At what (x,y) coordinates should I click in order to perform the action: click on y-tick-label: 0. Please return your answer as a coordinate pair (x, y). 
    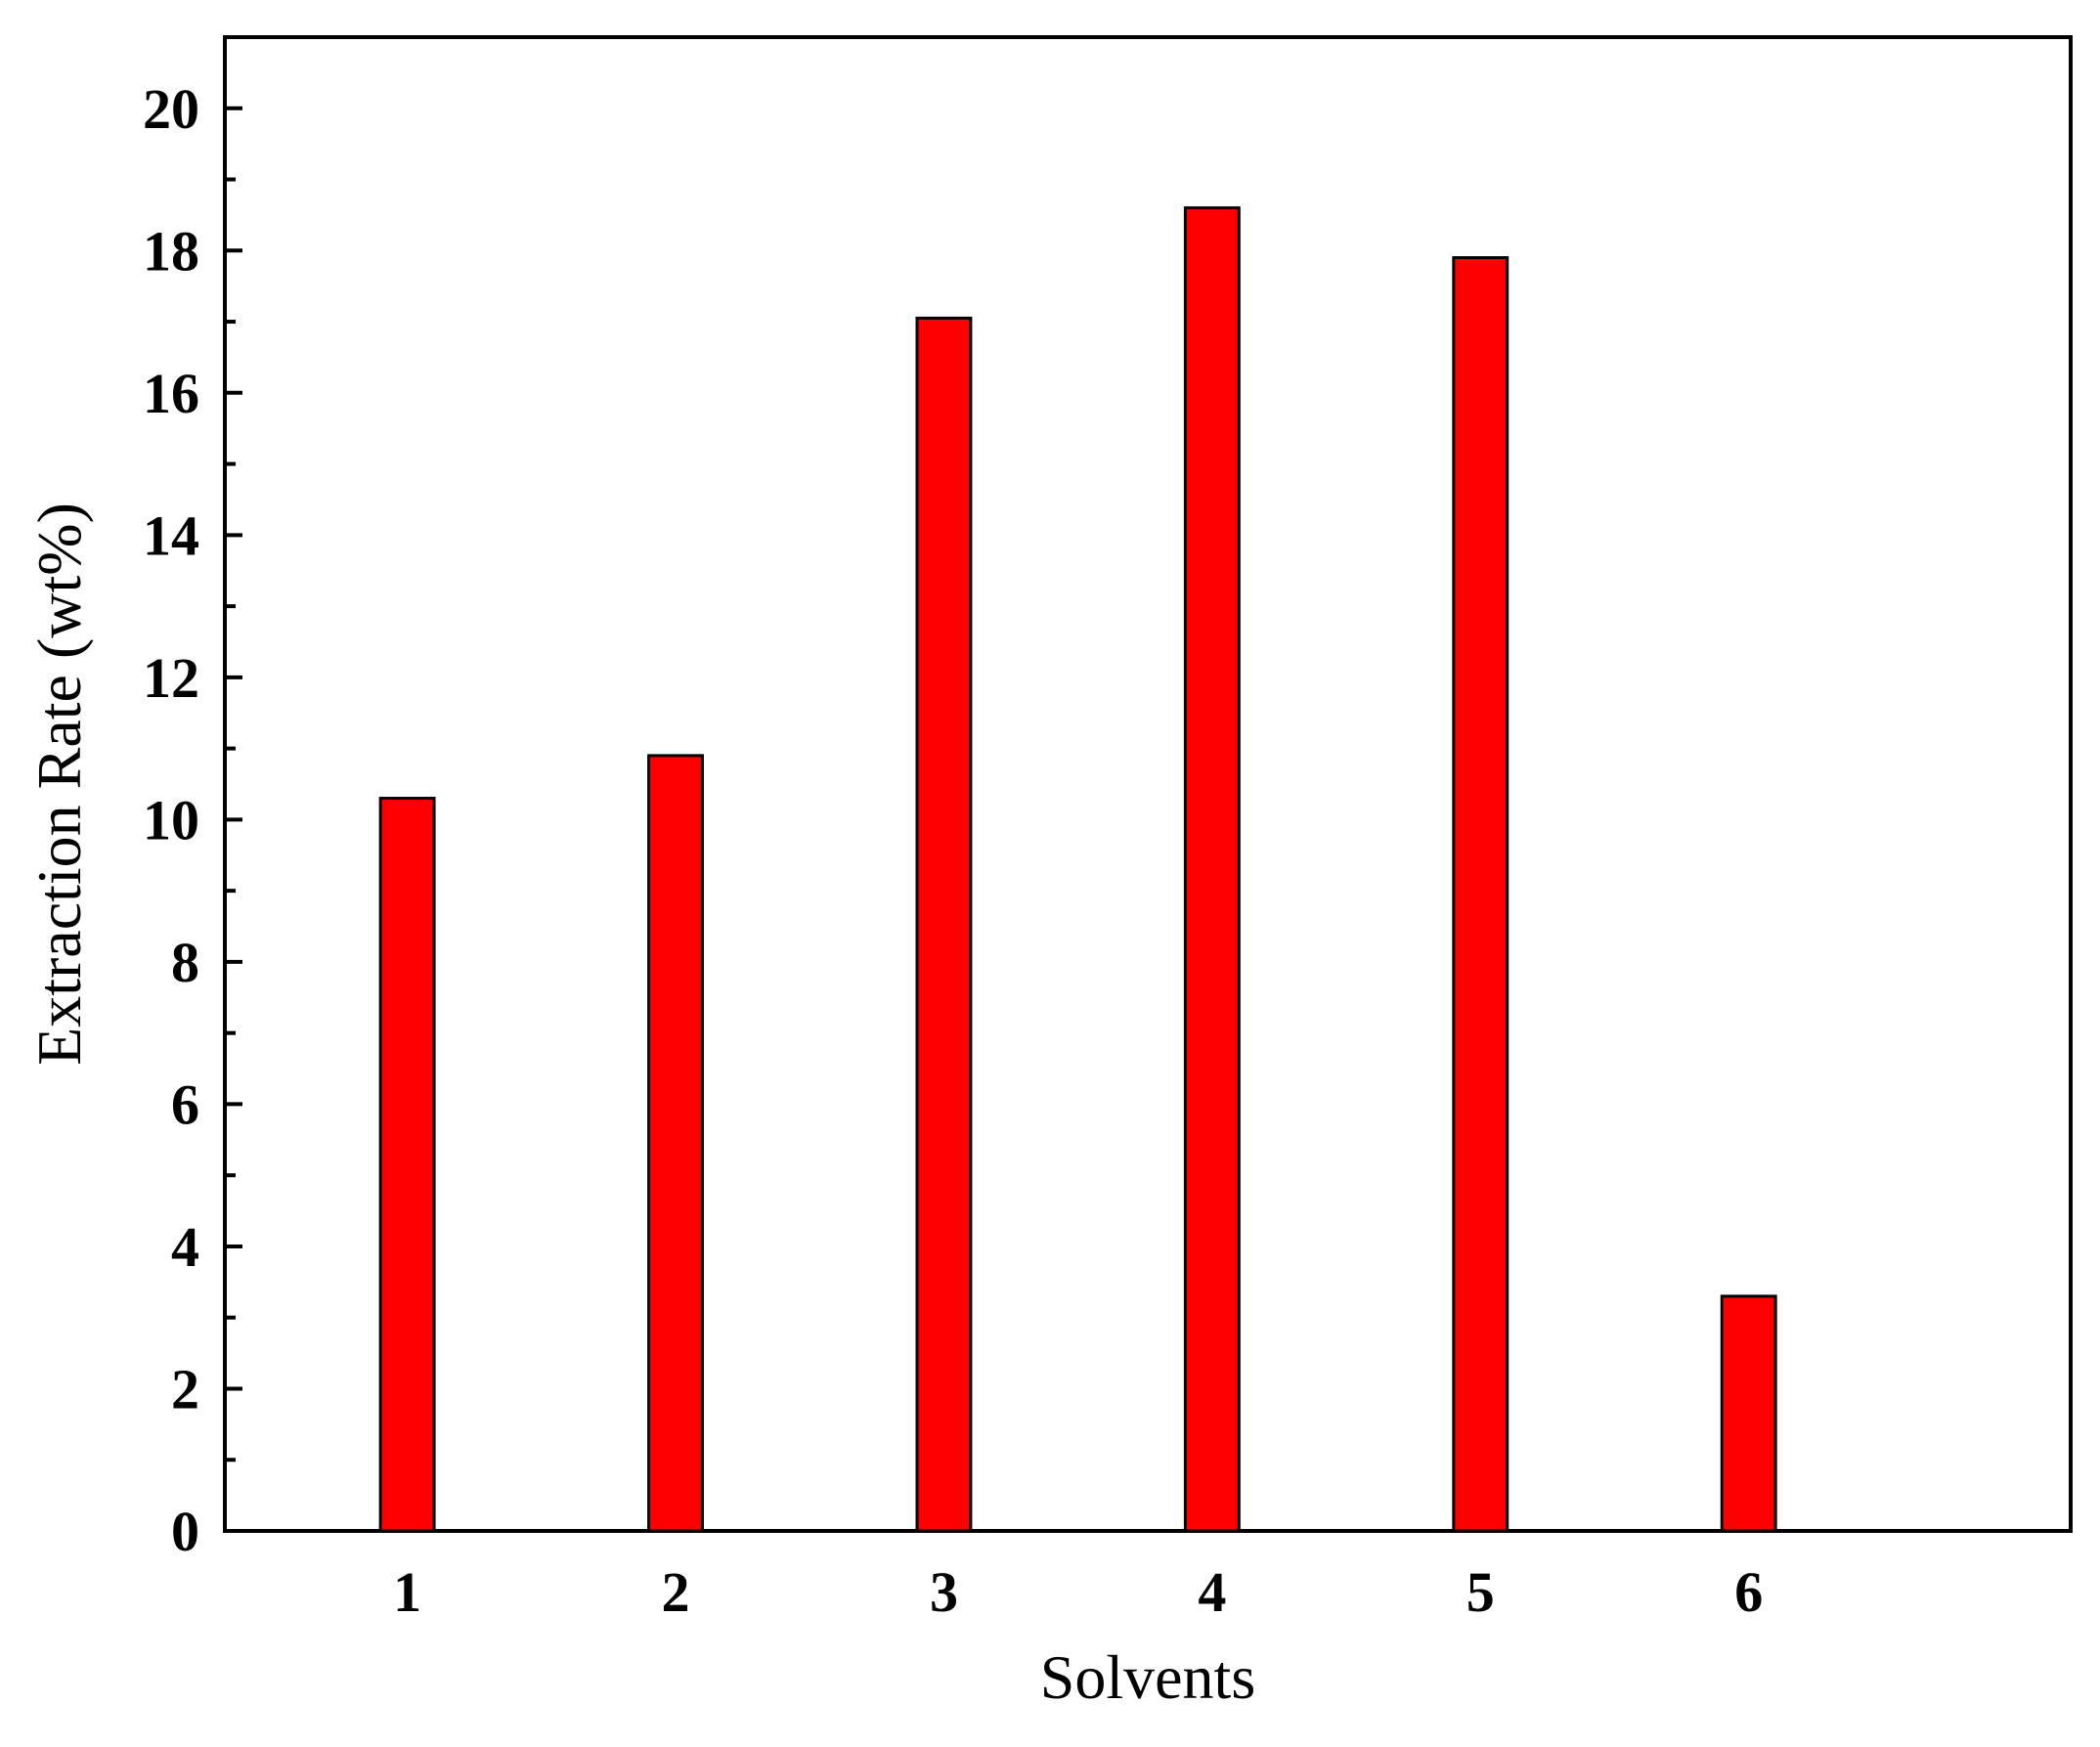
    Looking at the image, I should click on (185, 1531).